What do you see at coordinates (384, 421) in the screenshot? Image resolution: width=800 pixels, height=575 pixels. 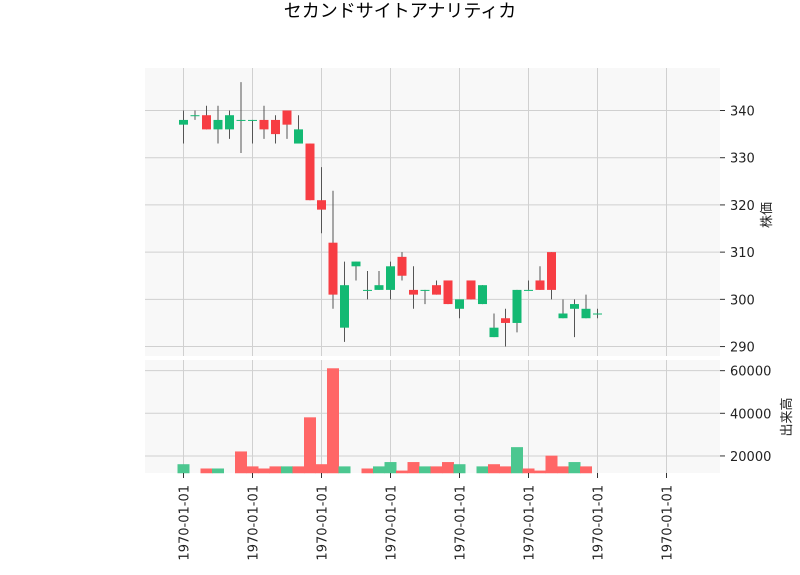 I see `volume-series` at bounding box center [384, 421].